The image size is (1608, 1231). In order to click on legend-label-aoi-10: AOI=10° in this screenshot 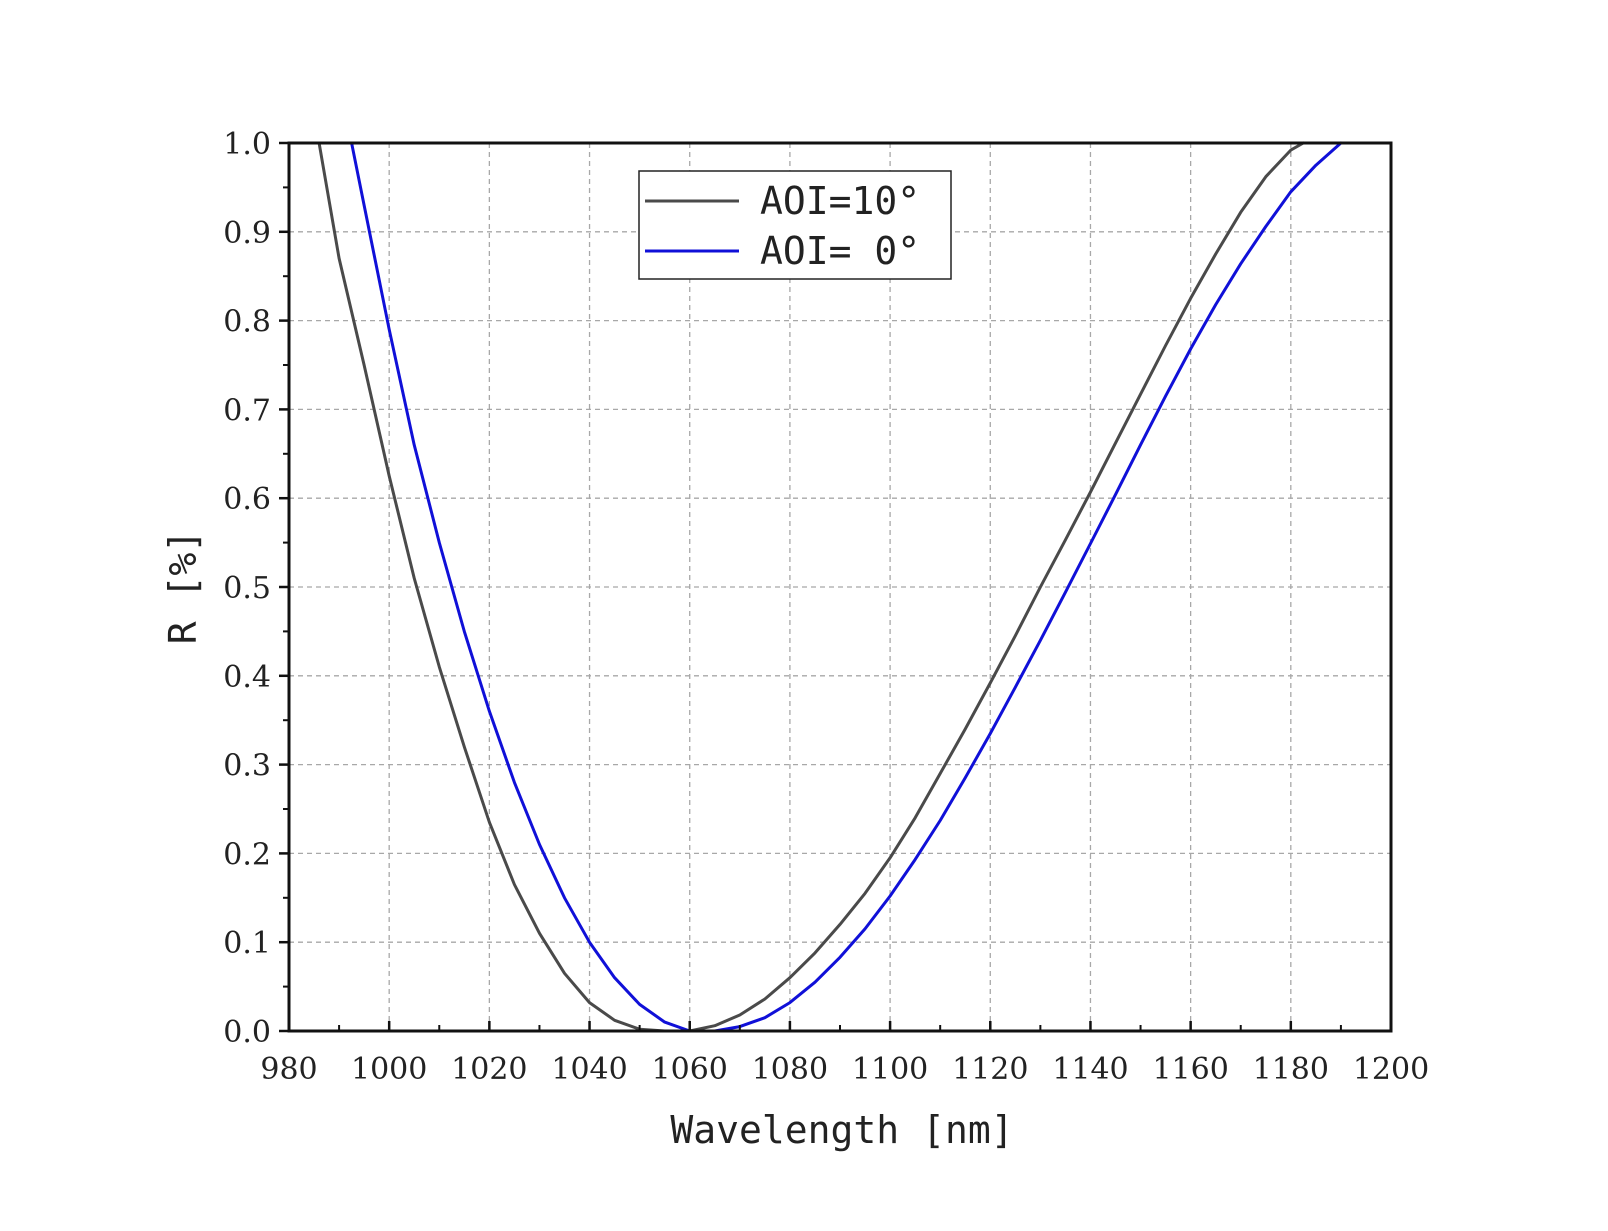, I will do `click(840, 201)`.